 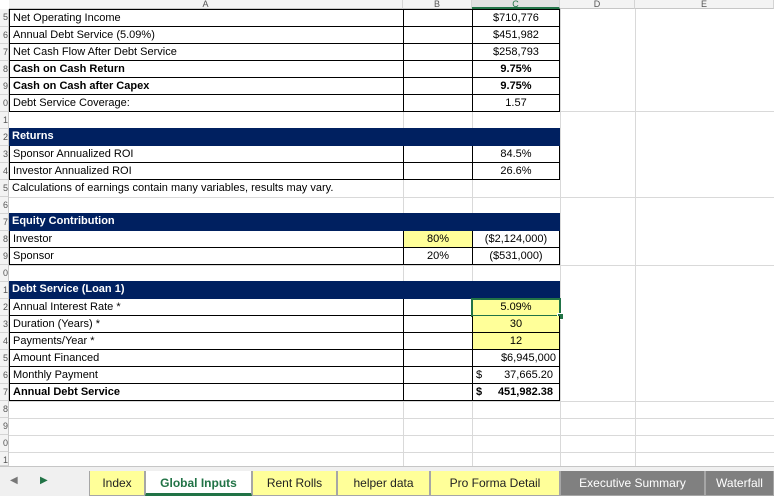 What do you see at coordinates (495, 483) in the screenshot?
I see `tab-pro-forma-detail: Pro Forma Detail` at bounding box center [495, 483].